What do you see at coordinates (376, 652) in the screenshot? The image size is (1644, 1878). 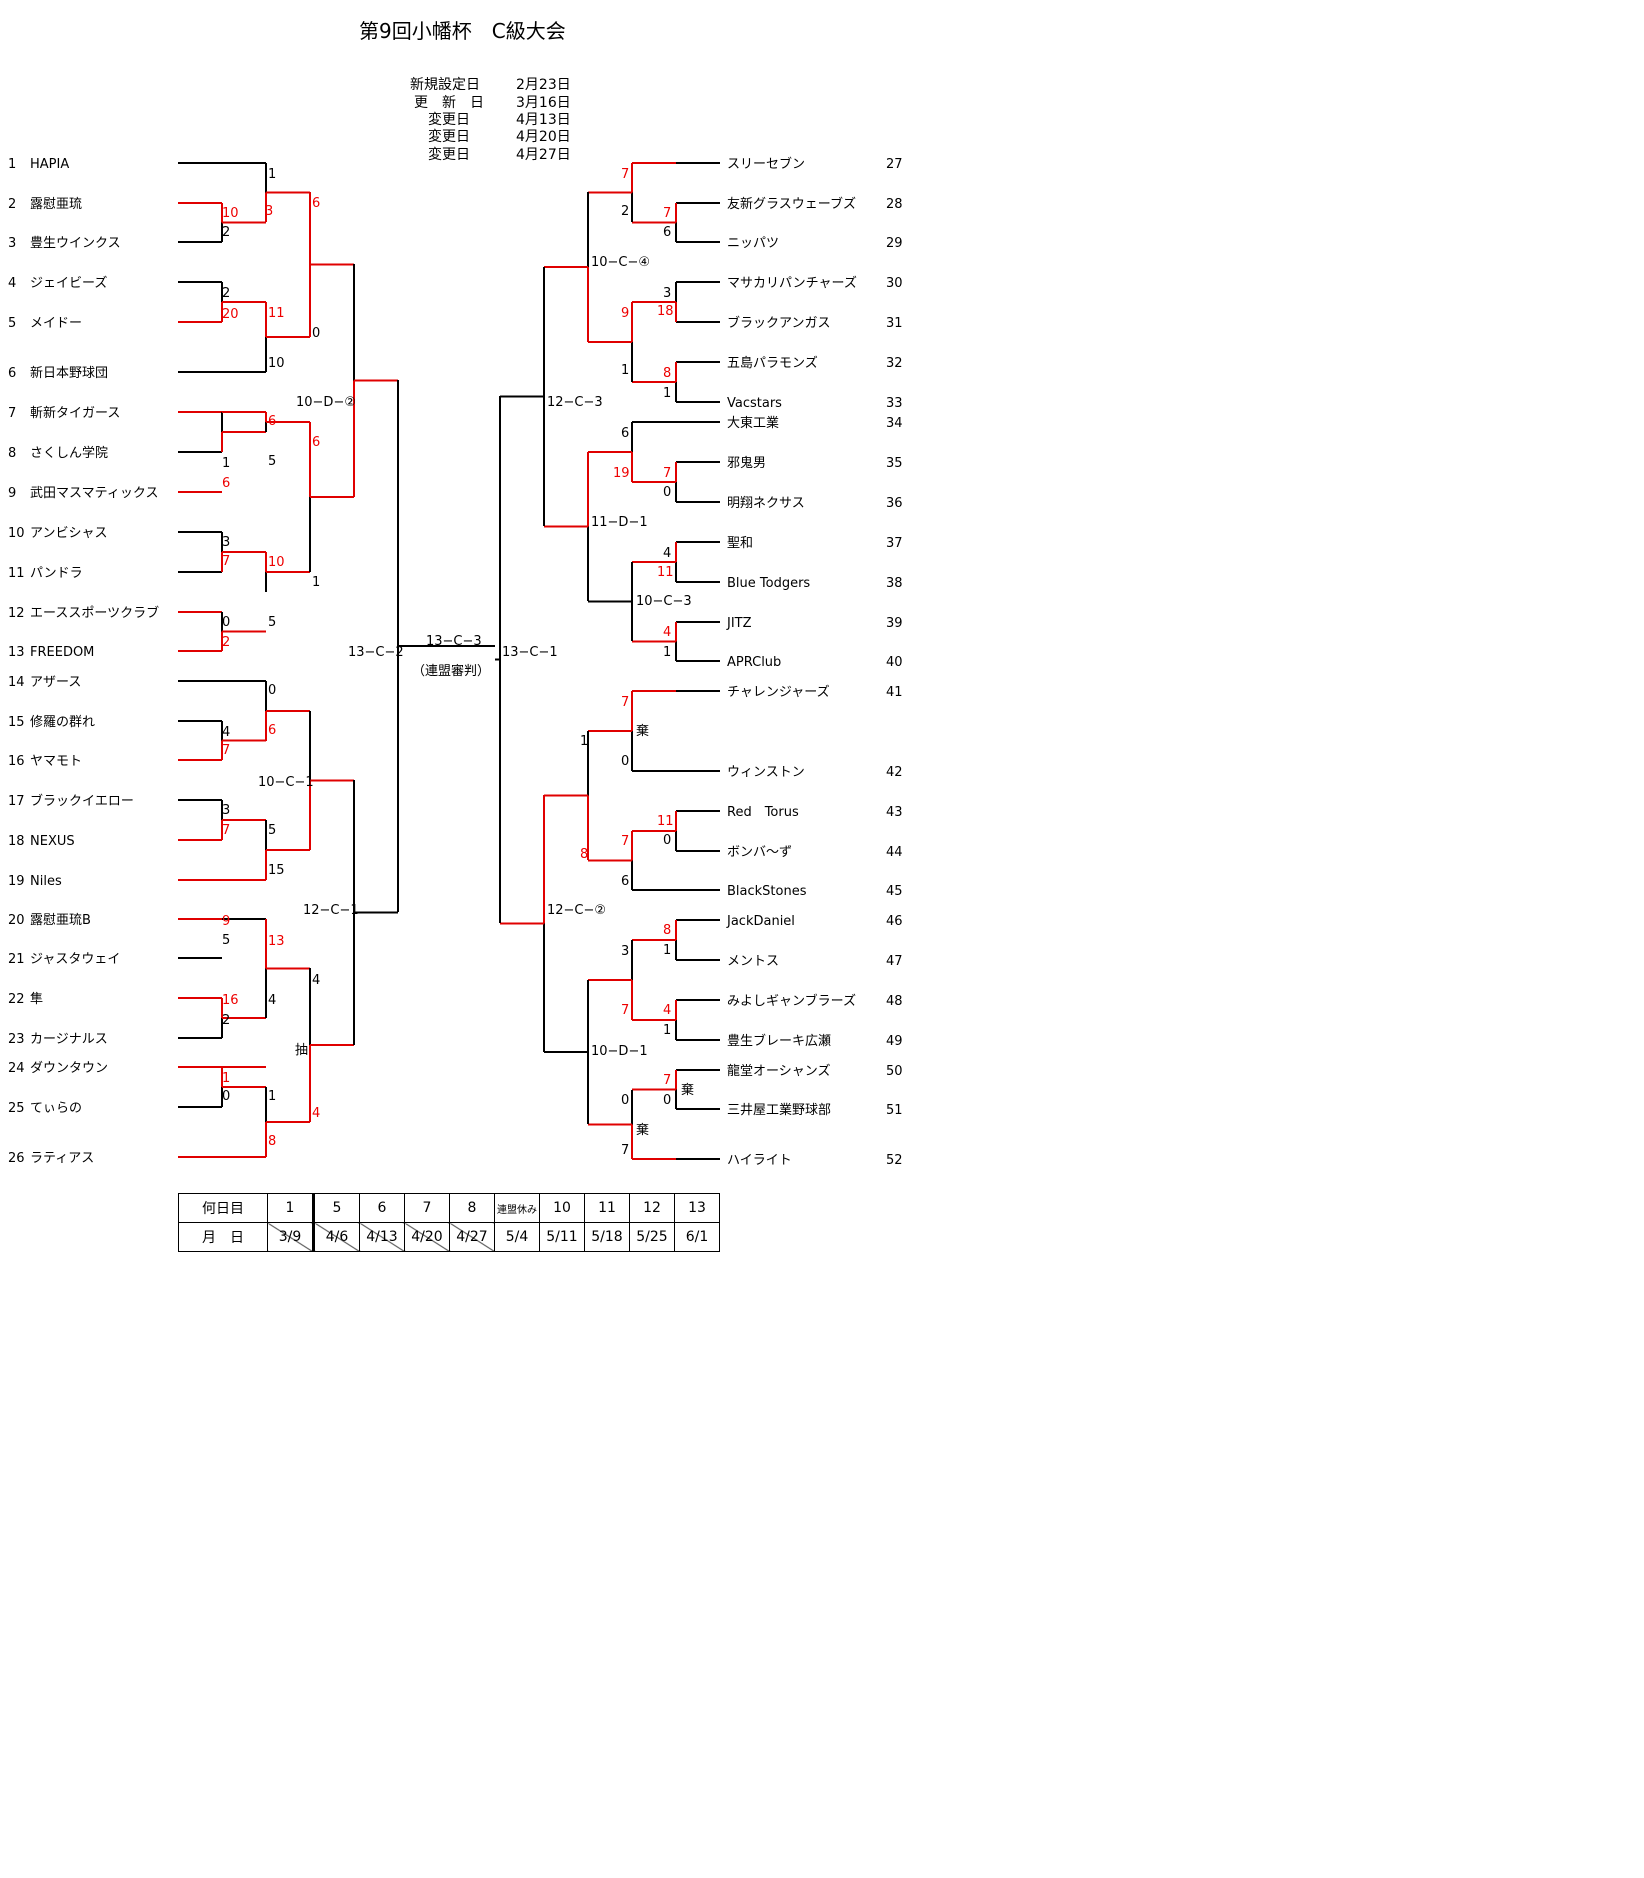 I see `round-label: 13−C−2` at bounding box center [376, 652].